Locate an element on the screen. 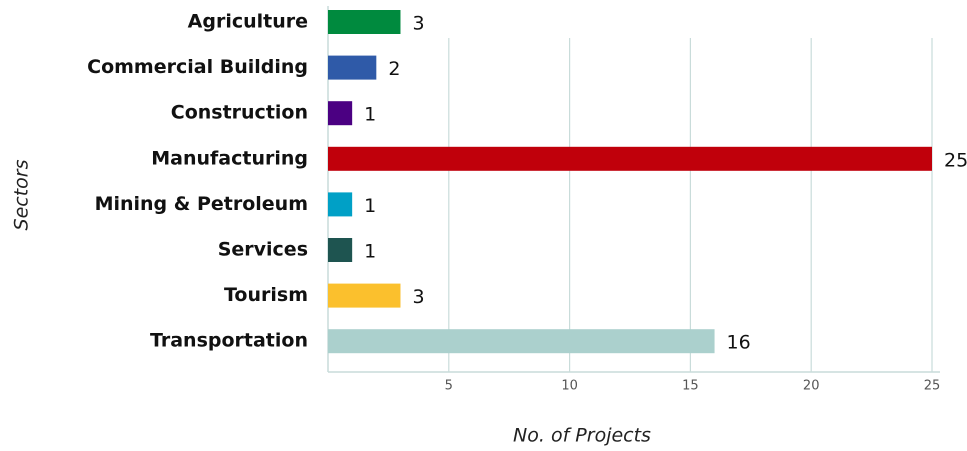 The image size is (967, 451). category-label: Manufacturing is located at coordinates (229, 158).